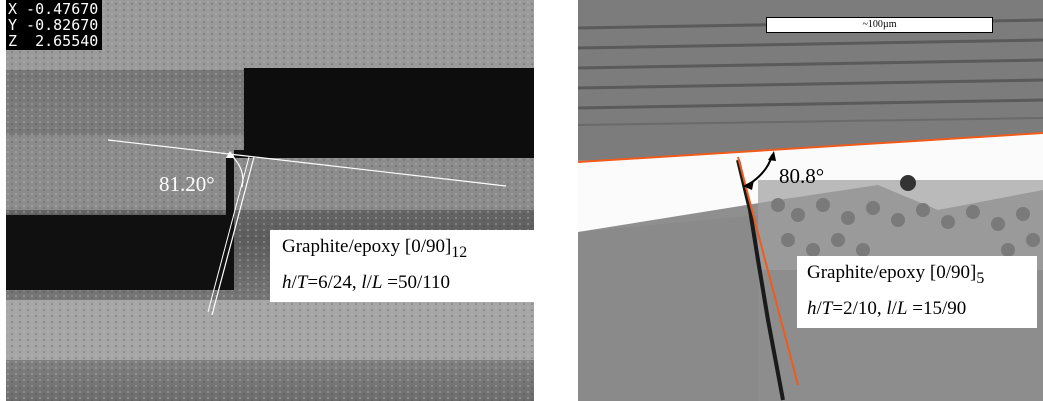 This screenshot has width=1043, height=401. I want to click on arc-arrowhead, so click(230, 154).